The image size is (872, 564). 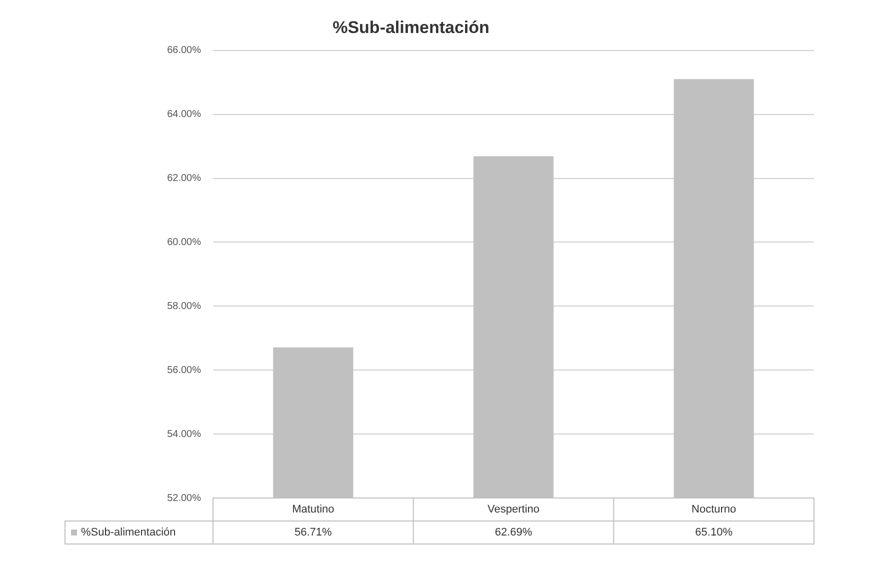 What do you see at coordinates (514, 510) in the screenshot?
I see `x-tick-label: Vespertino` at bounding box center [514, 510].